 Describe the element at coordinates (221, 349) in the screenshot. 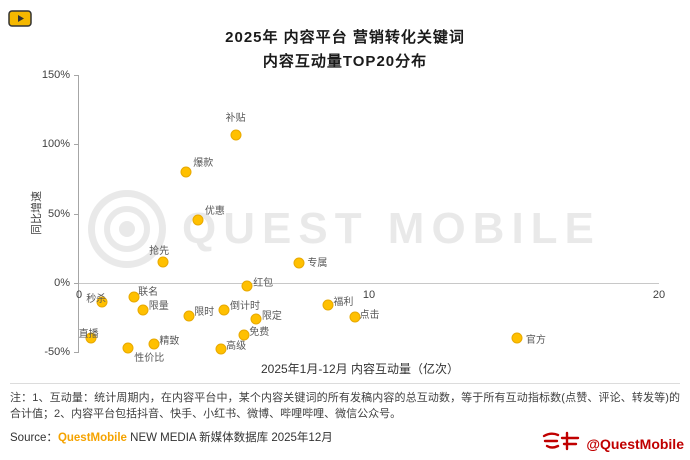

I see `scatter-point-高级` at that location.